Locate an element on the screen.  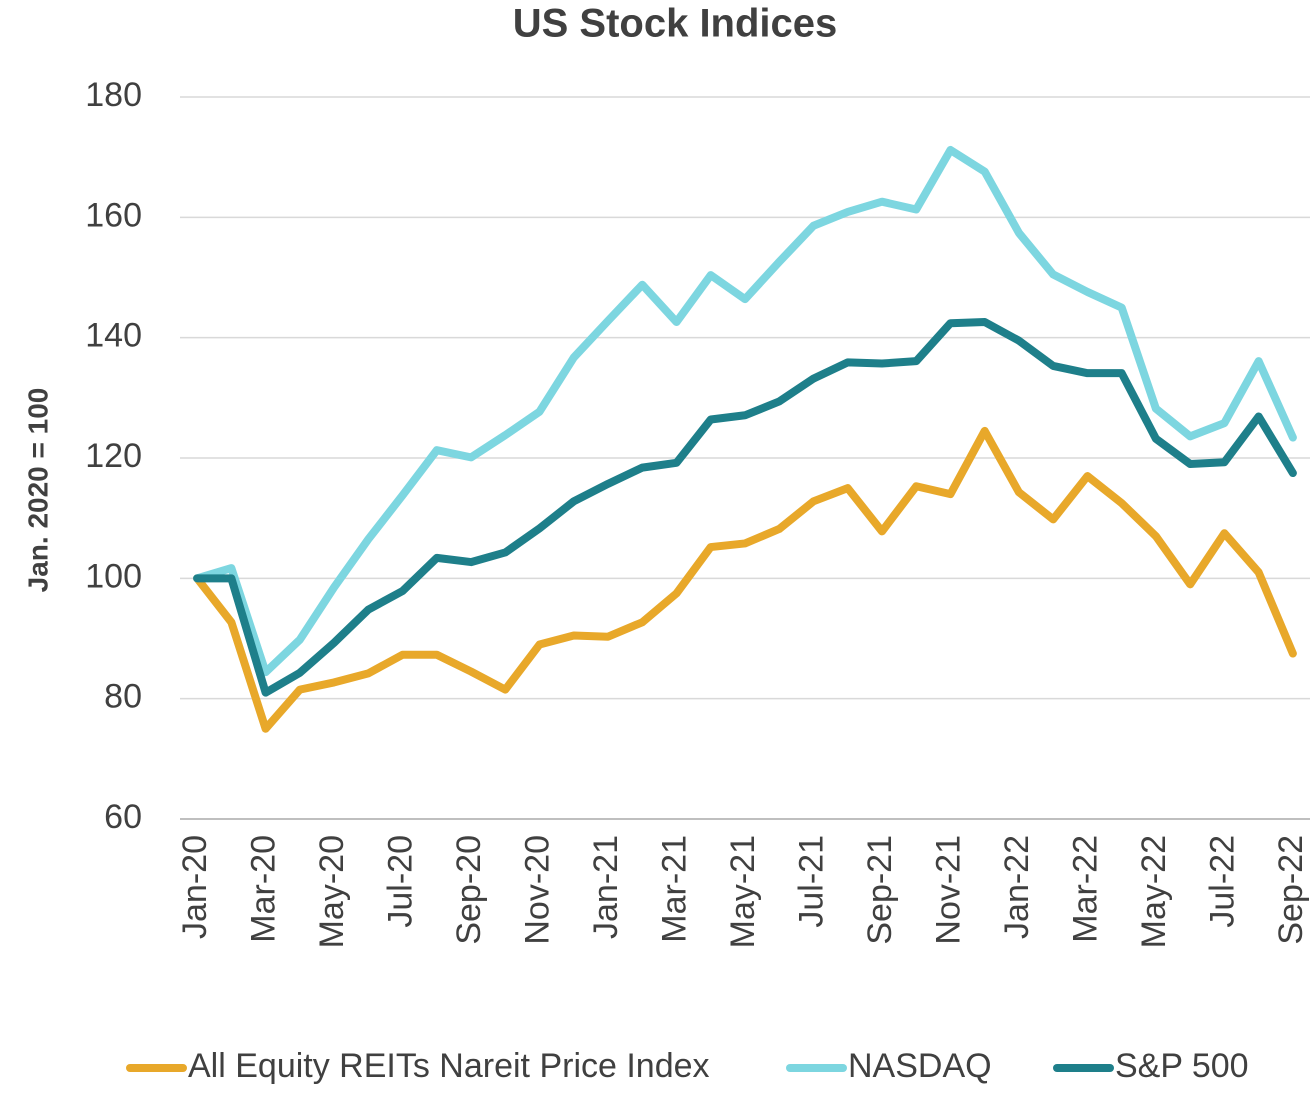
x-tick-label: Sep-21 is located at coordinates (880, 890).